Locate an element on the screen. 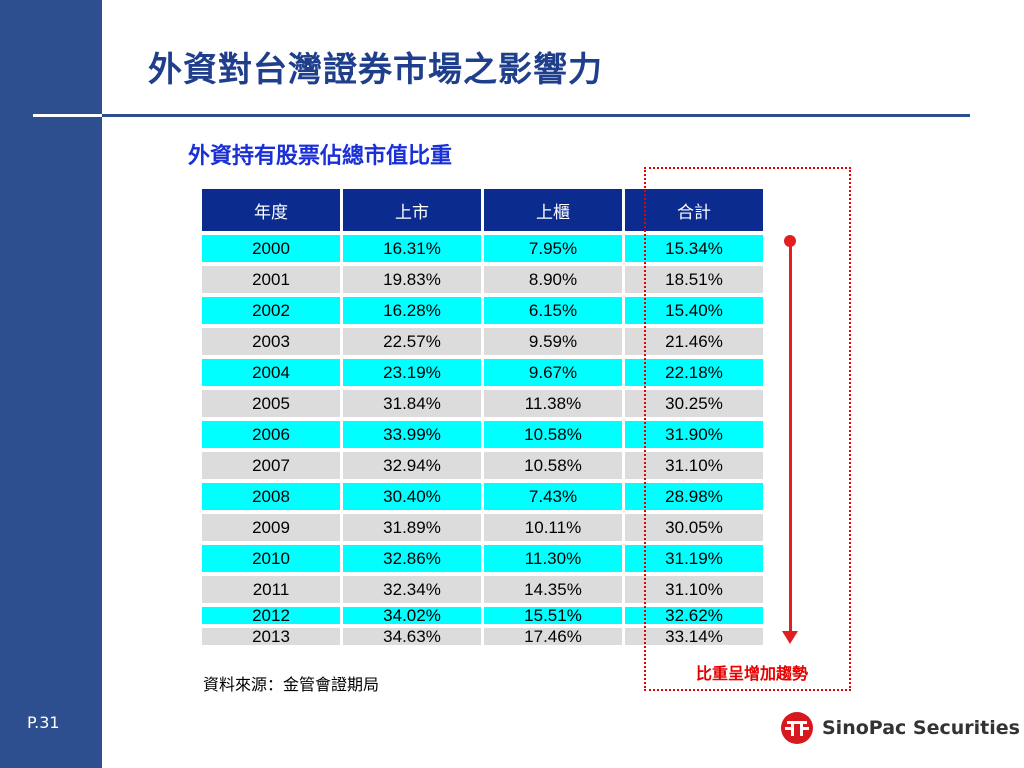 The height and width of the screenshot is (768, 1024). total-column-highlight-box is located at coordinates (747, 429).